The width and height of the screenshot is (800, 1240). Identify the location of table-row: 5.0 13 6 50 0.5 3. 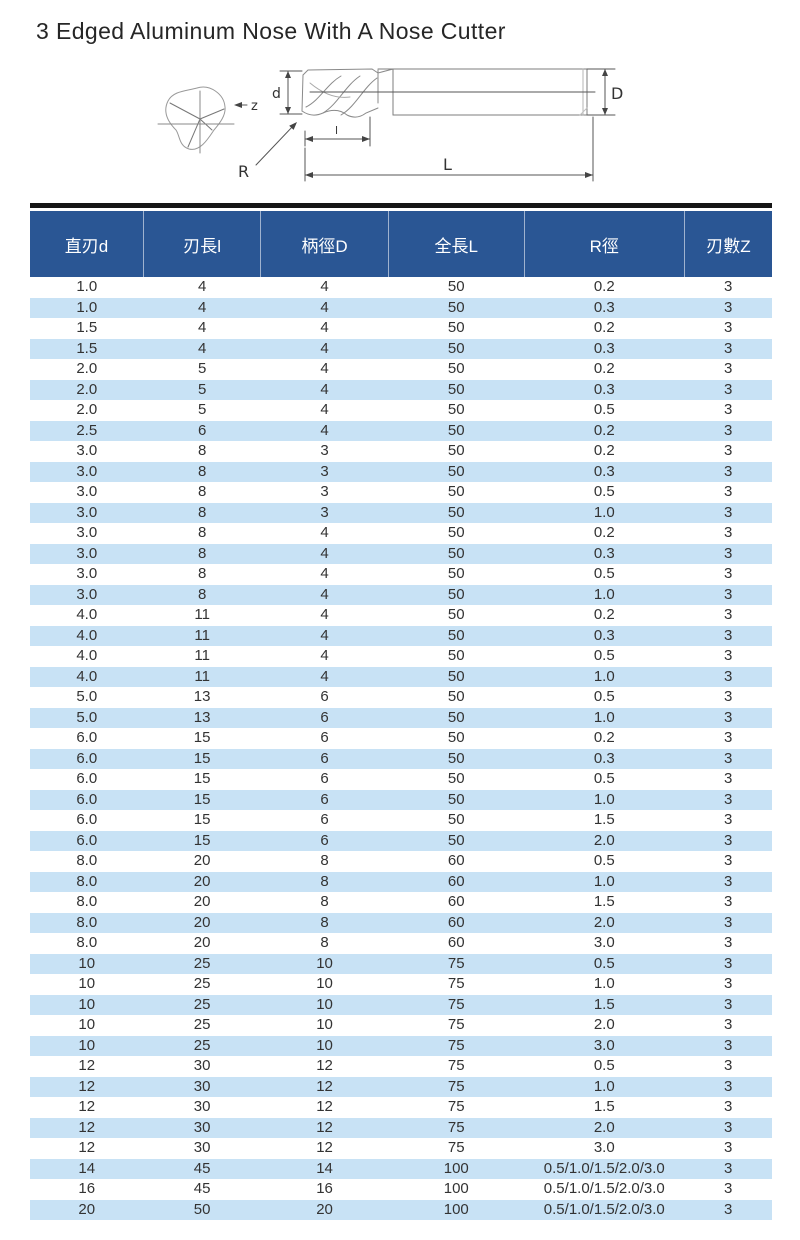
(401, 697).